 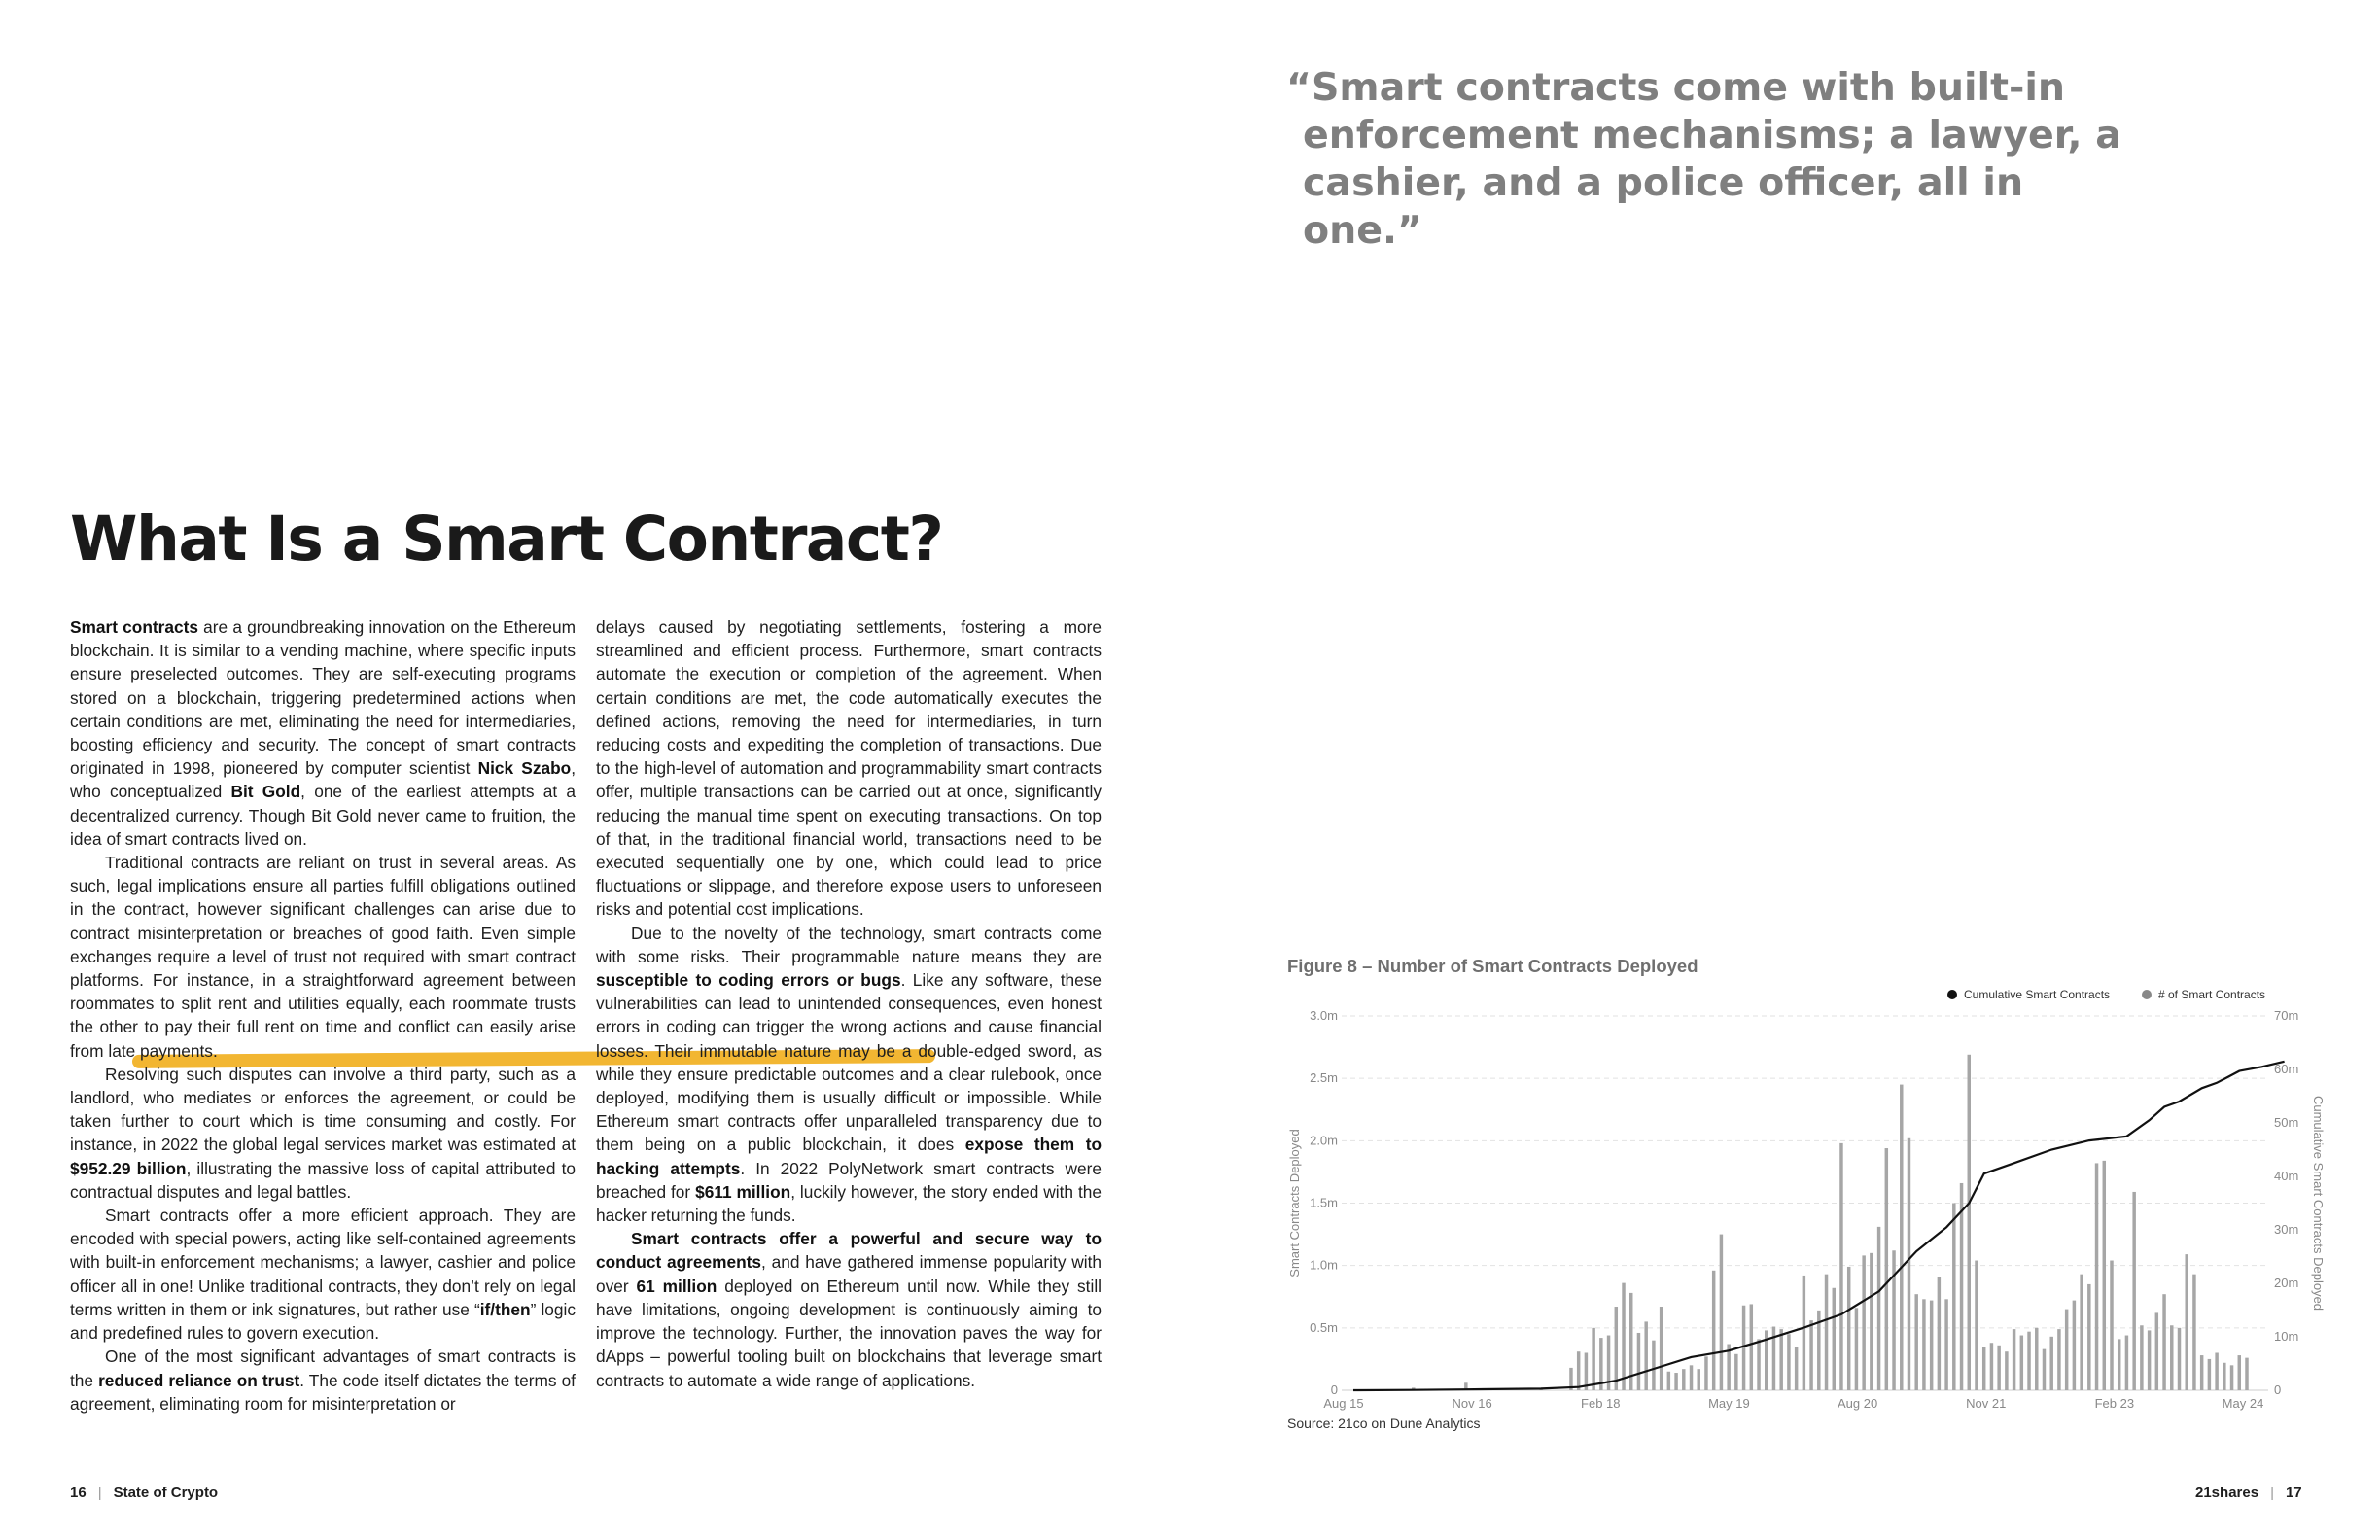 I want to click on x-tick-label: Aug 15, so click(x=1343, y=1403).